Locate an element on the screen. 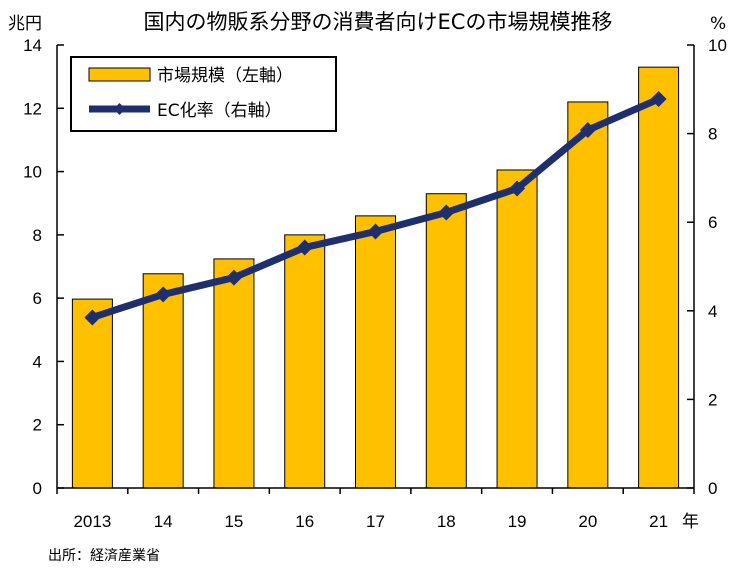 This screenshot has width=750, height=570. left-tick-label: 10 is located at coordinates (32, 172).